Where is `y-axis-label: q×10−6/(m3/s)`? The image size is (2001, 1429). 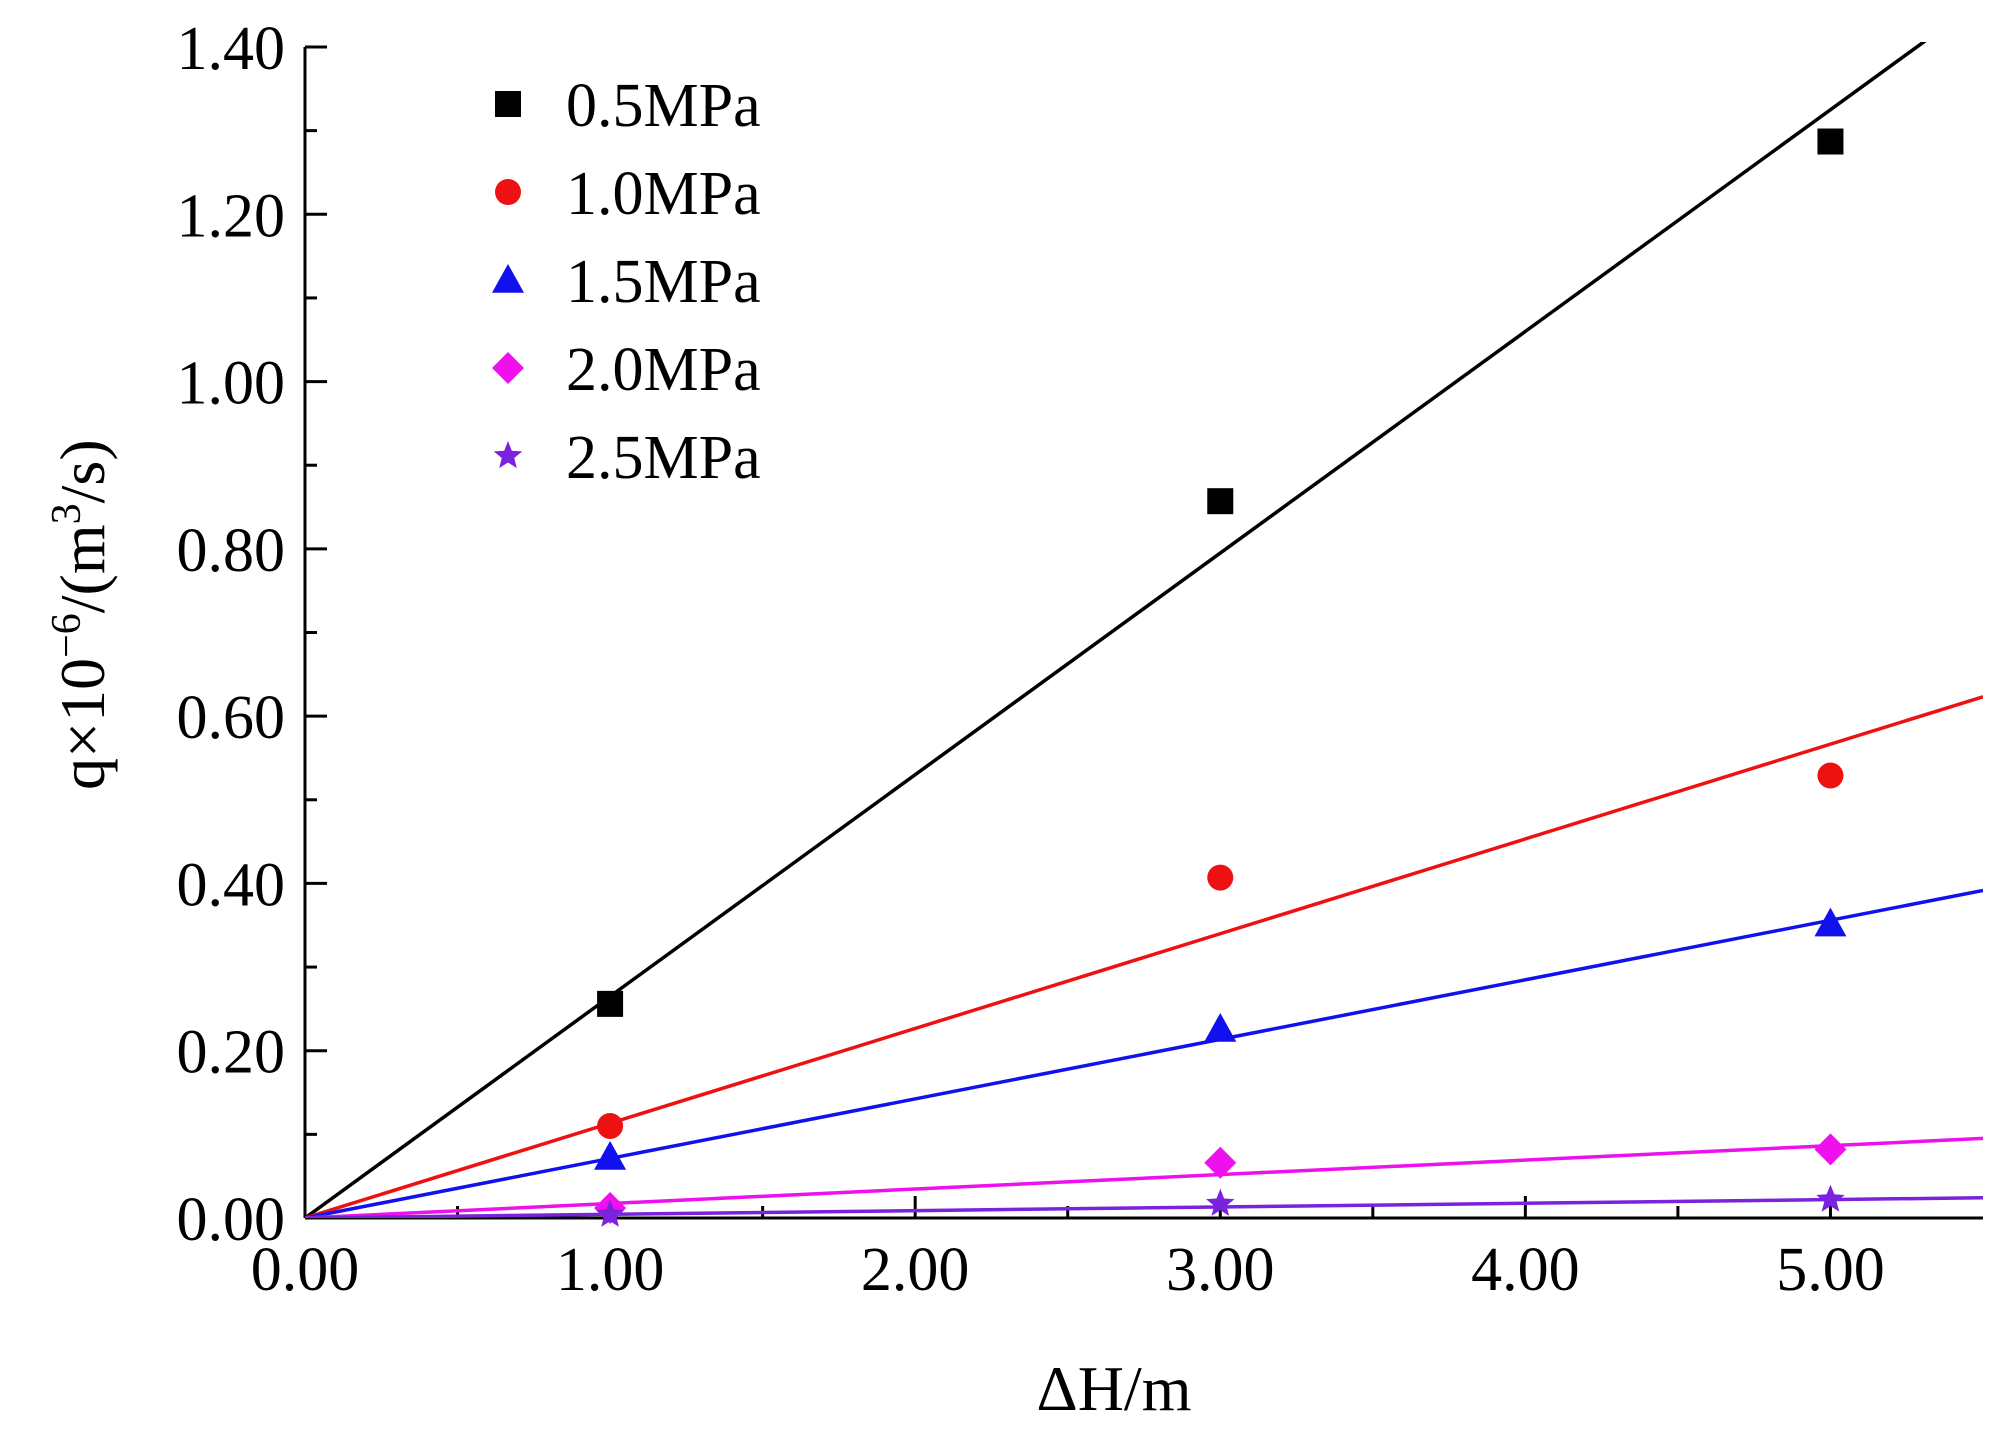 y-axis-label: q×10−6/(m3/s) is located at coordinates (81, 614).